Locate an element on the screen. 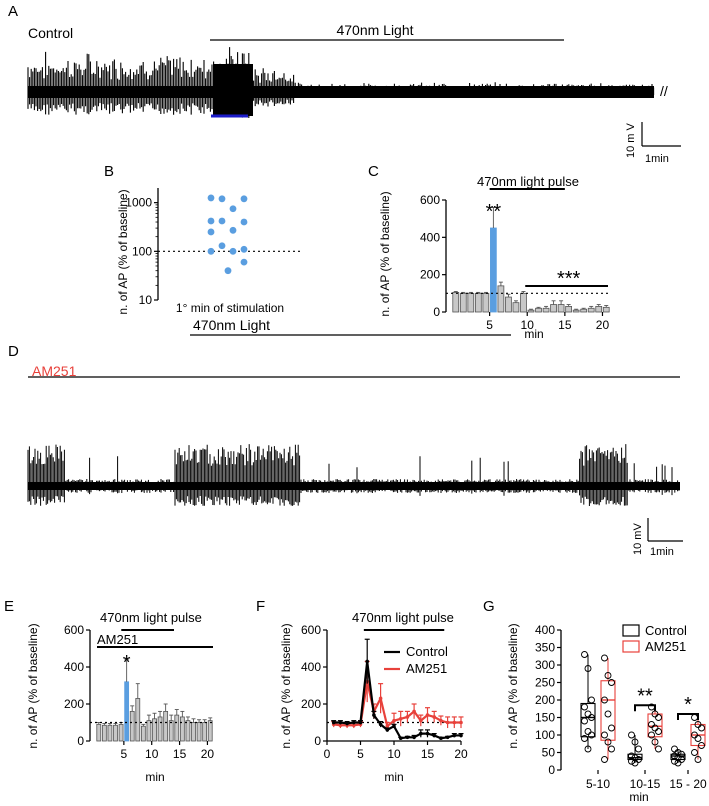 The width and height of the screenshot is (709, 806). panel-b-xlabel: 1° min of stimulation is located at coordinates (230, 308).